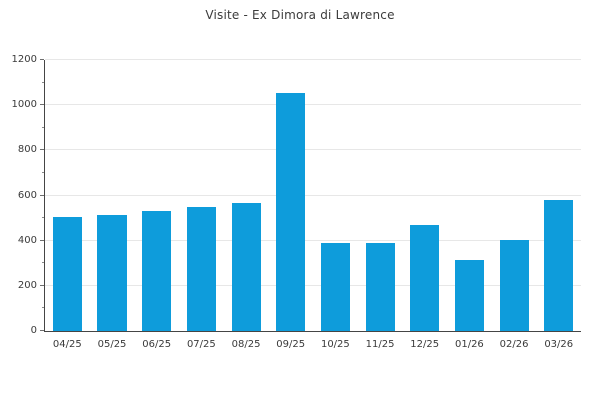 This screenshot has width=600, height=400. What do you see at coordinates (112, 344) in the screenshot?
I see `x-tick-label: 05/25` at bounding box center [112, 344].